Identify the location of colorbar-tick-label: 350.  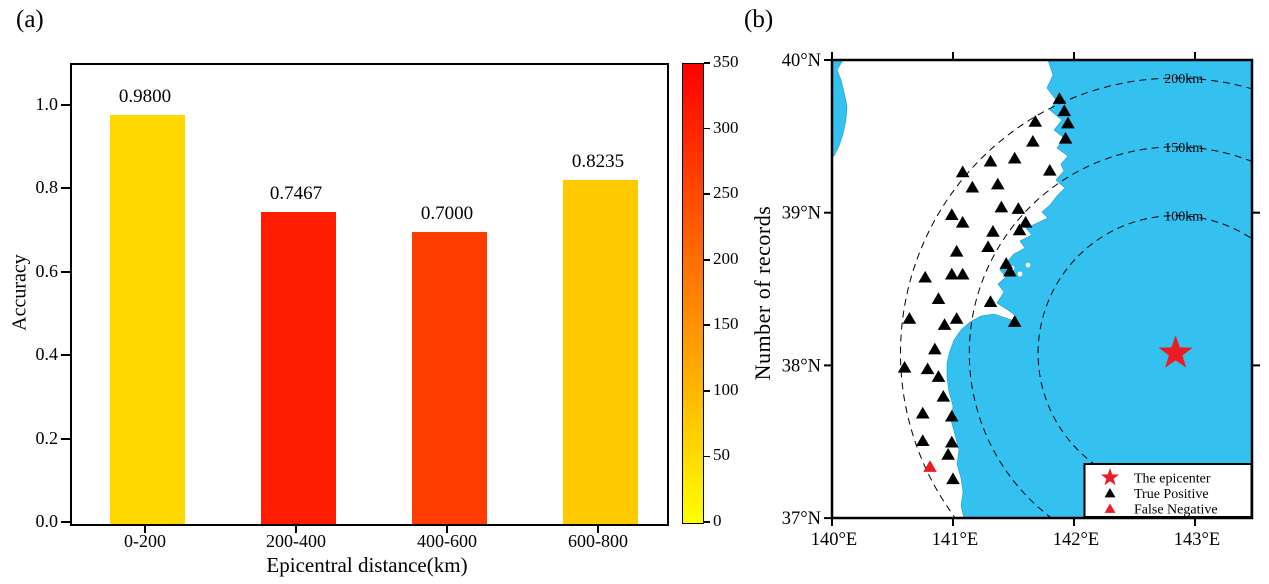
(726, 61).